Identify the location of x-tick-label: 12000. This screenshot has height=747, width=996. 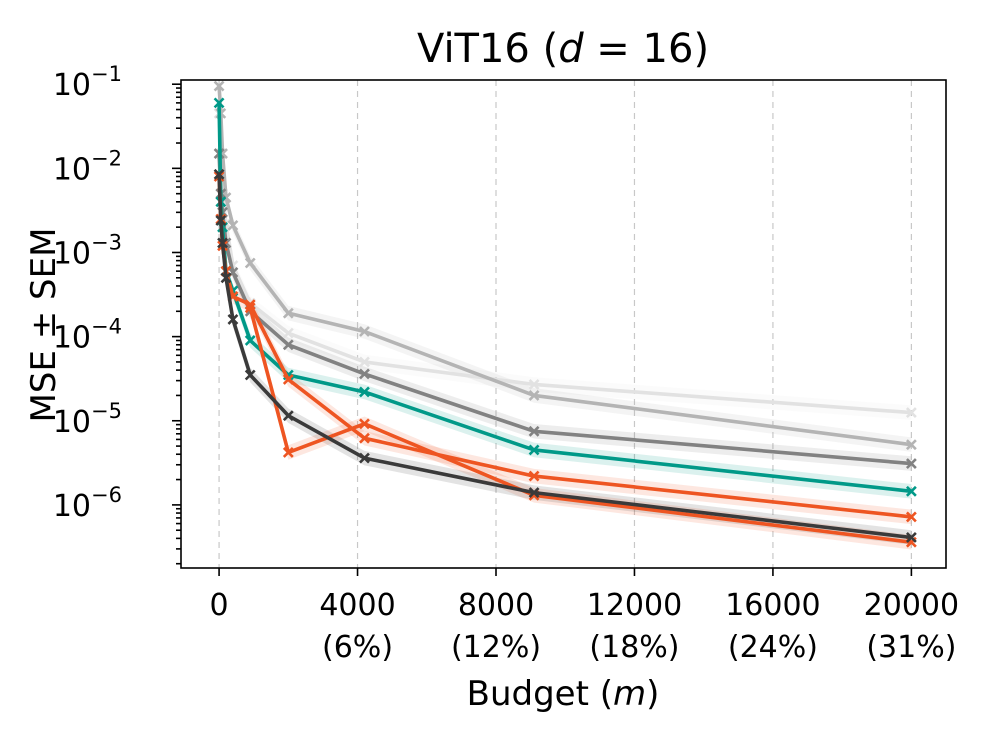
(634, 605).